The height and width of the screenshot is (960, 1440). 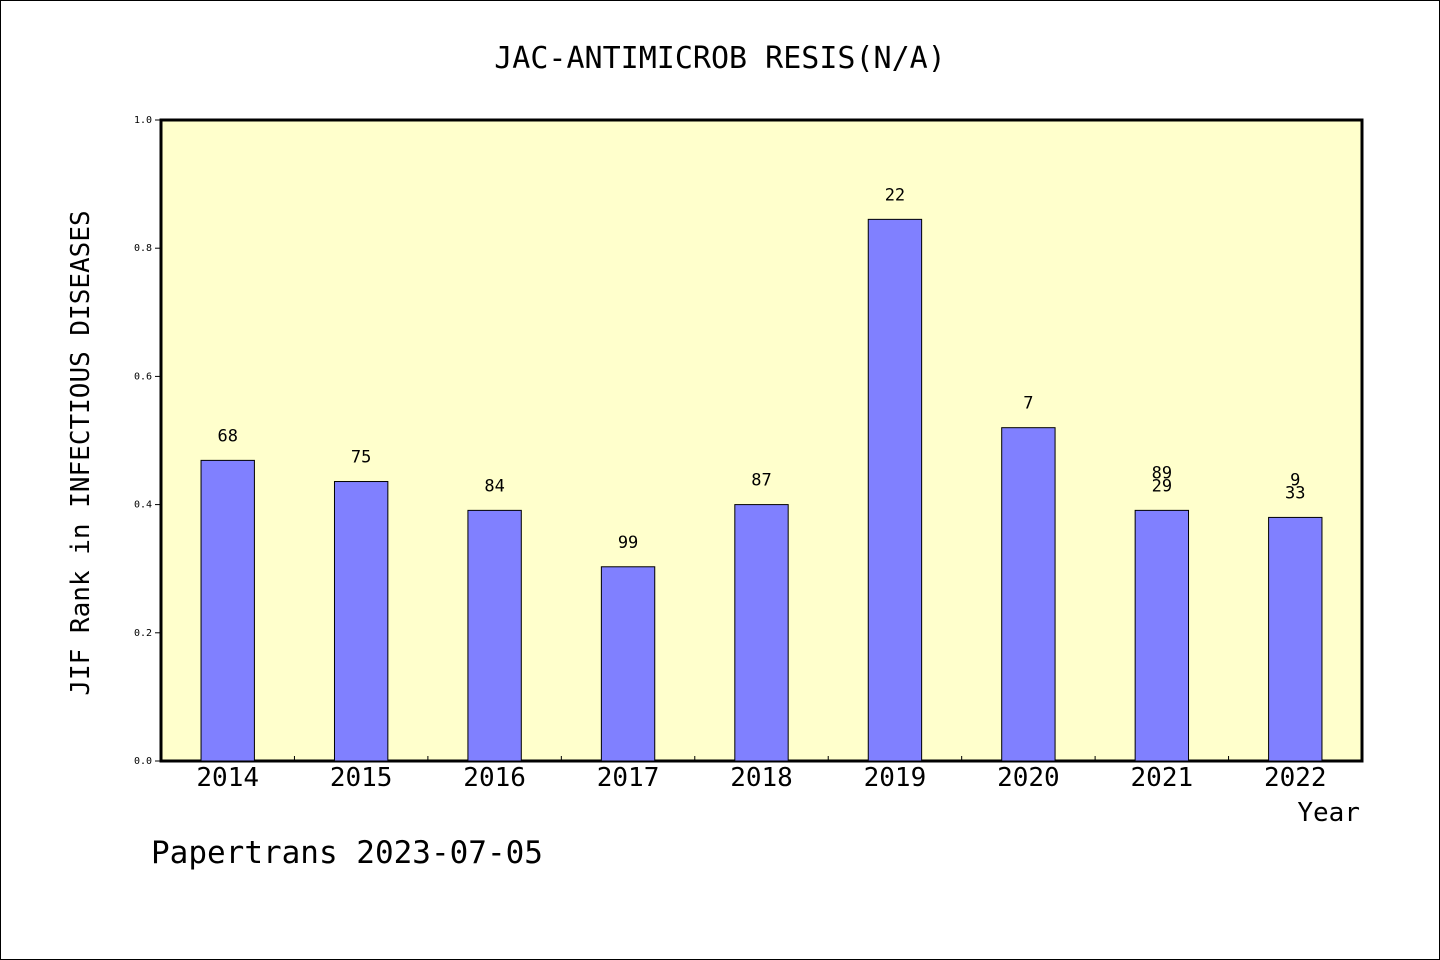 I want to click on bar-label-2019: 22, so click(x=895, y=195).